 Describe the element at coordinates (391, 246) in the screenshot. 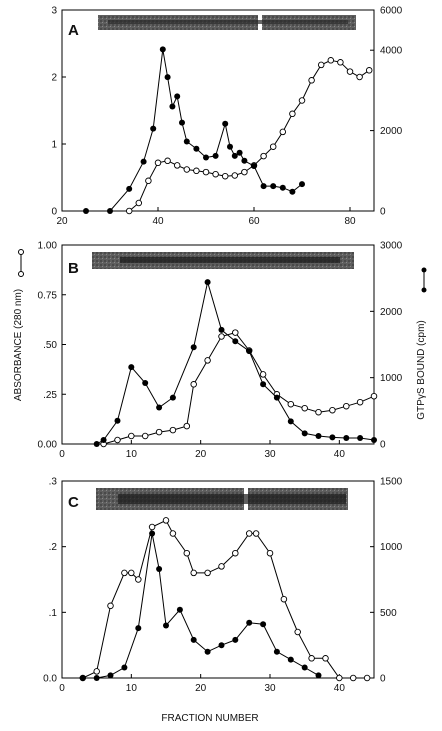

I see `y2-tick-label: 3000` at that location.